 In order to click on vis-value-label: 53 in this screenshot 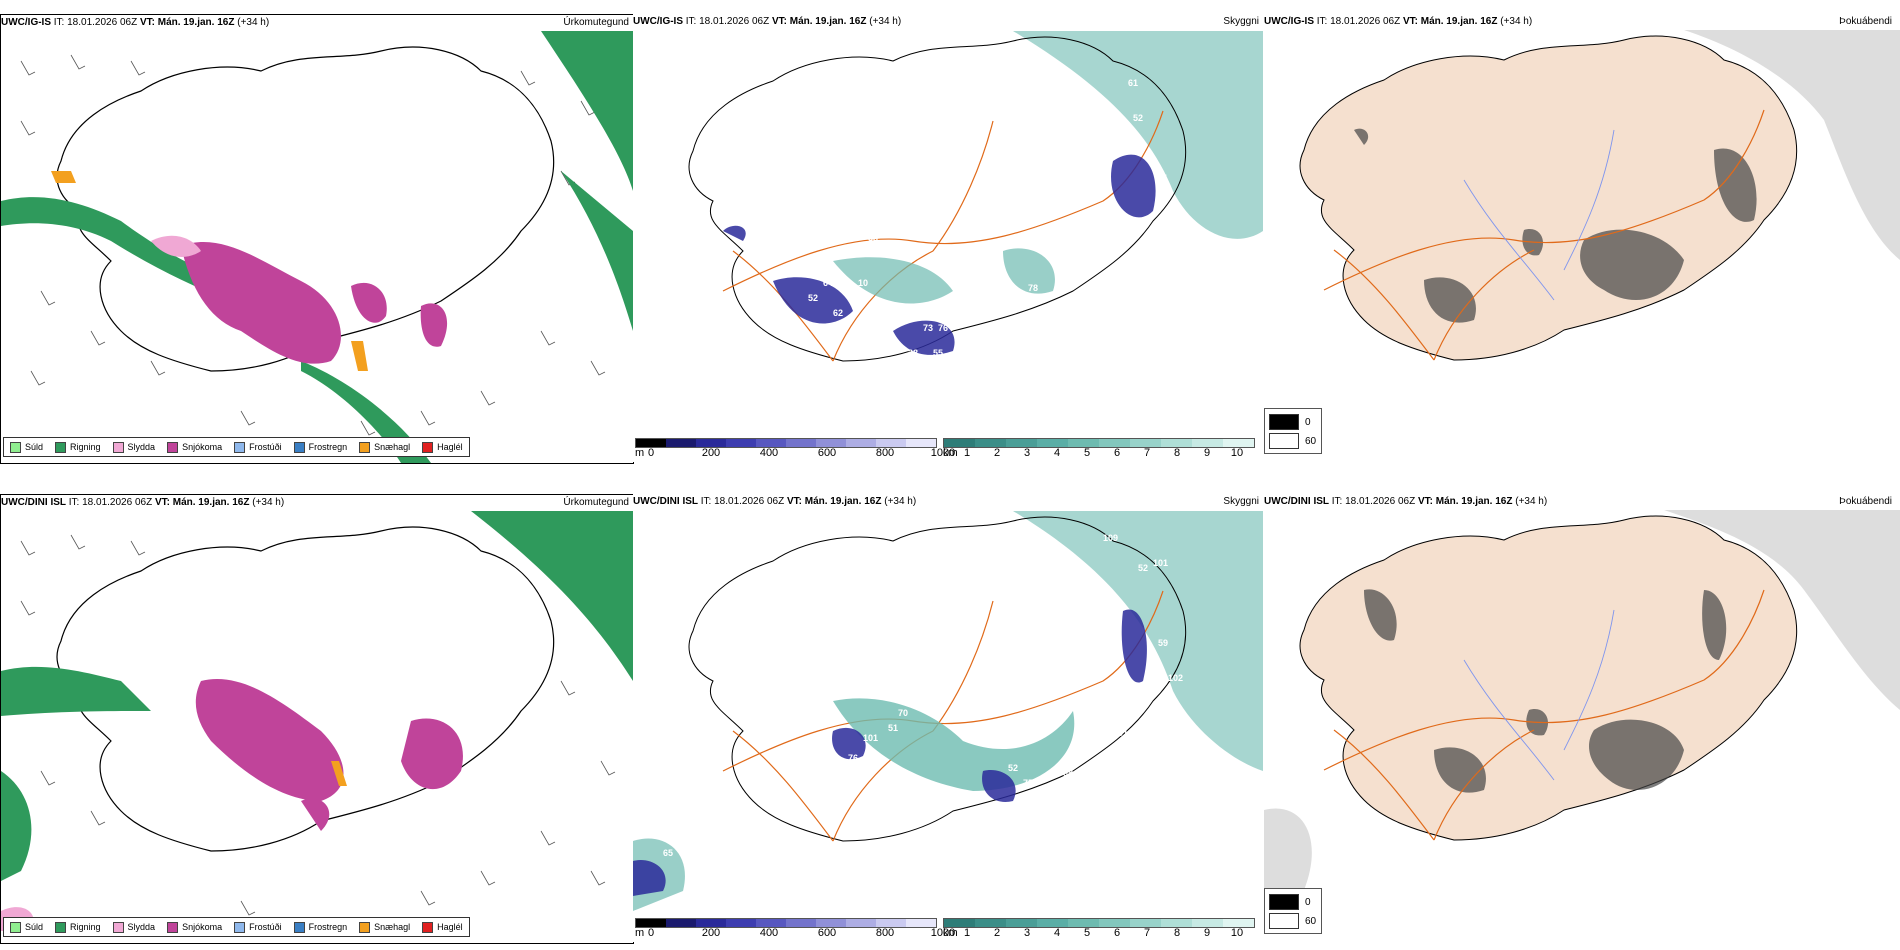, I will do `click(873, 238)`.